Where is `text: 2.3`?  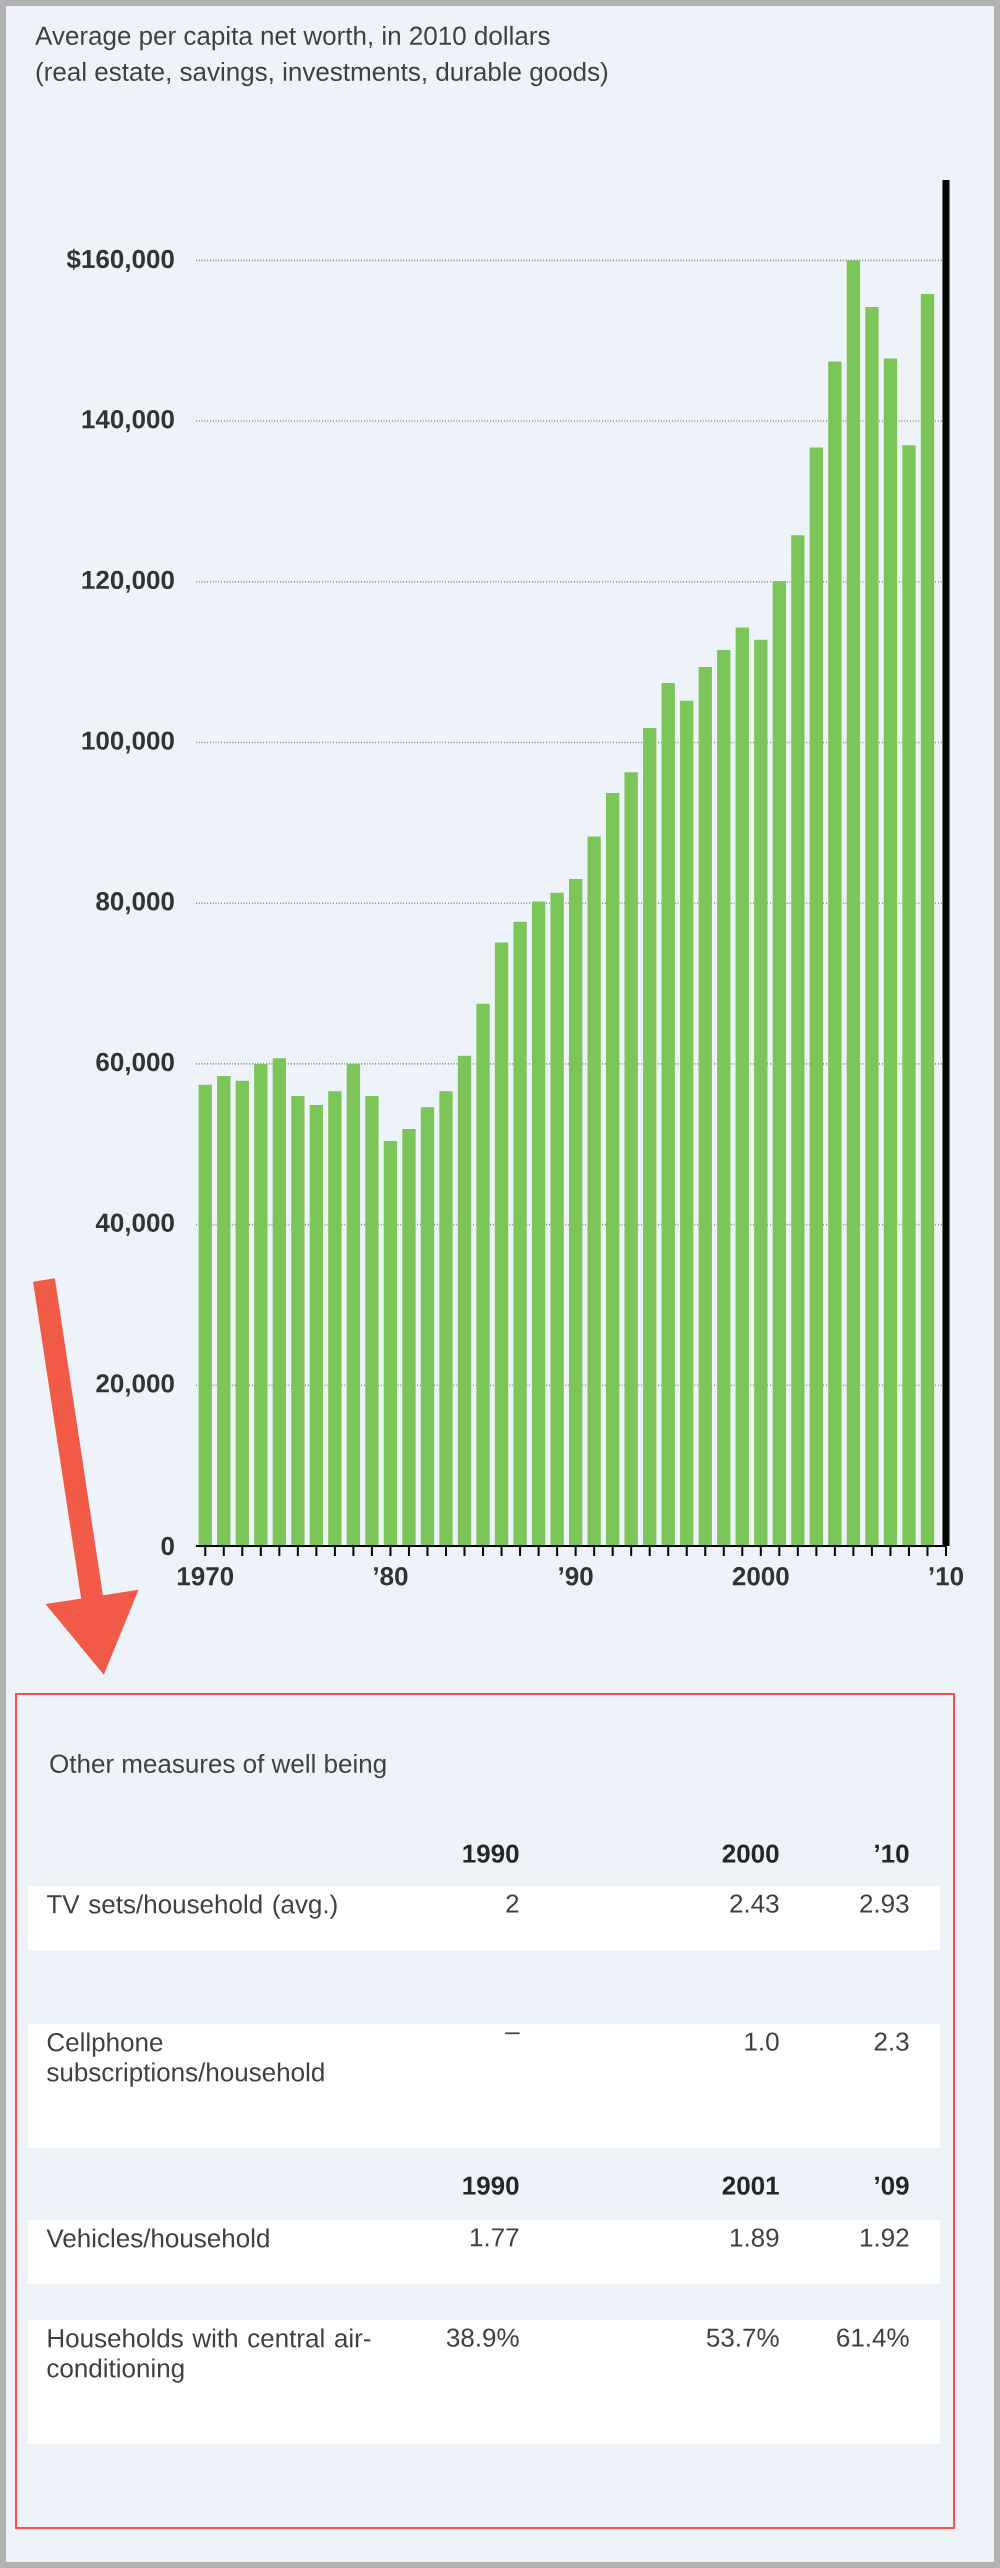 text: 2.3 is located at coordinates (891, 2041).